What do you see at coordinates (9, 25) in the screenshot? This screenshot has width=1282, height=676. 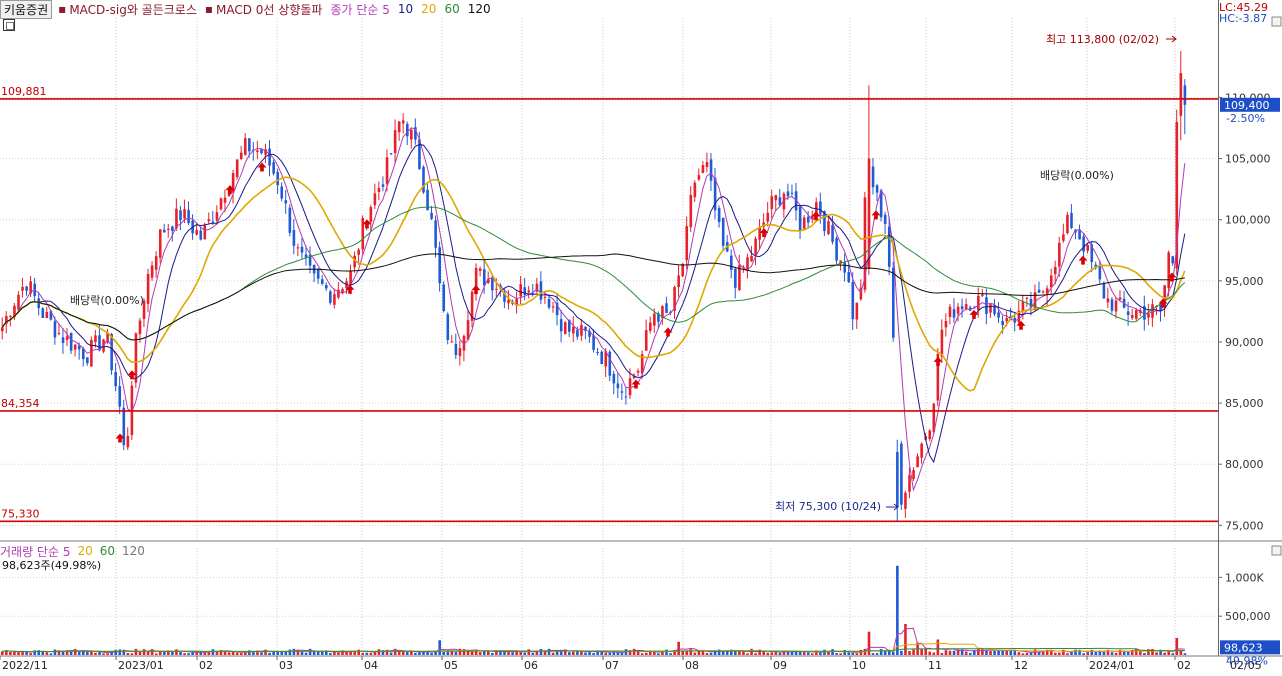 I see `chart-settings-icon` at bounding box center [9, 25].